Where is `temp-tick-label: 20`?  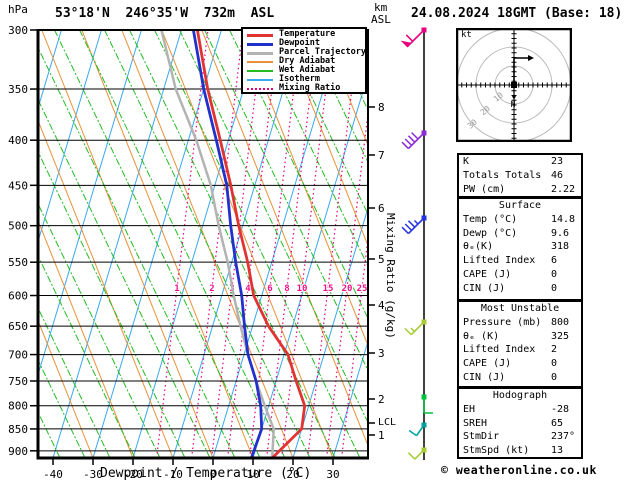
temp-tick-label: 20 is located at coordinates (292, 474).